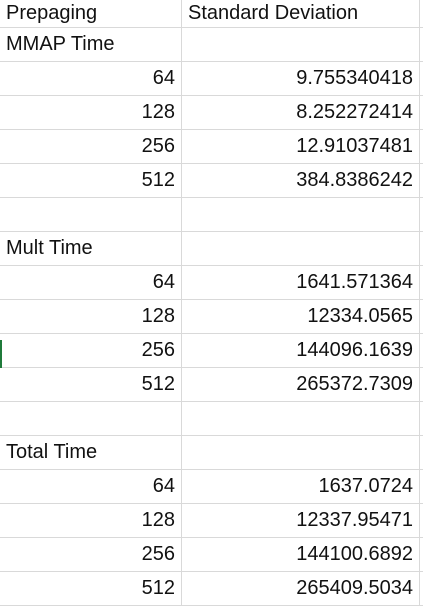 The height and width of the screenshot is (614, 423). I want to click on table-row: 64 1641.571364, so click(211, 283).